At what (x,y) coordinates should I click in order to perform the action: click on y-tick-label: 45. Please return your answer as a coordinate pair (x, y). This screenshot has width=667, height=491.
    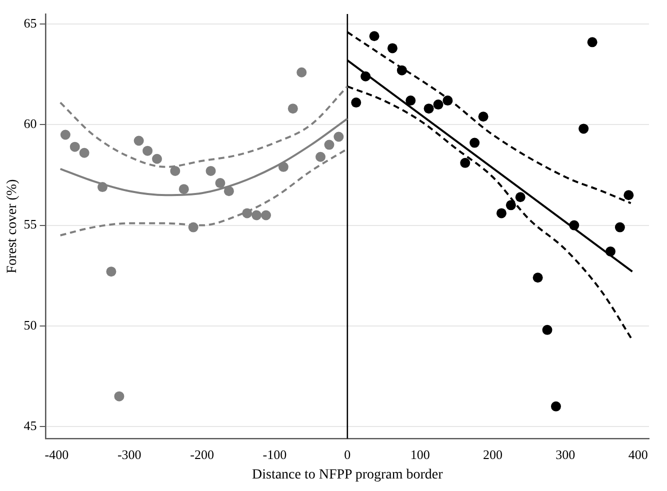
    Looking at the image, I should click on (30, 425).